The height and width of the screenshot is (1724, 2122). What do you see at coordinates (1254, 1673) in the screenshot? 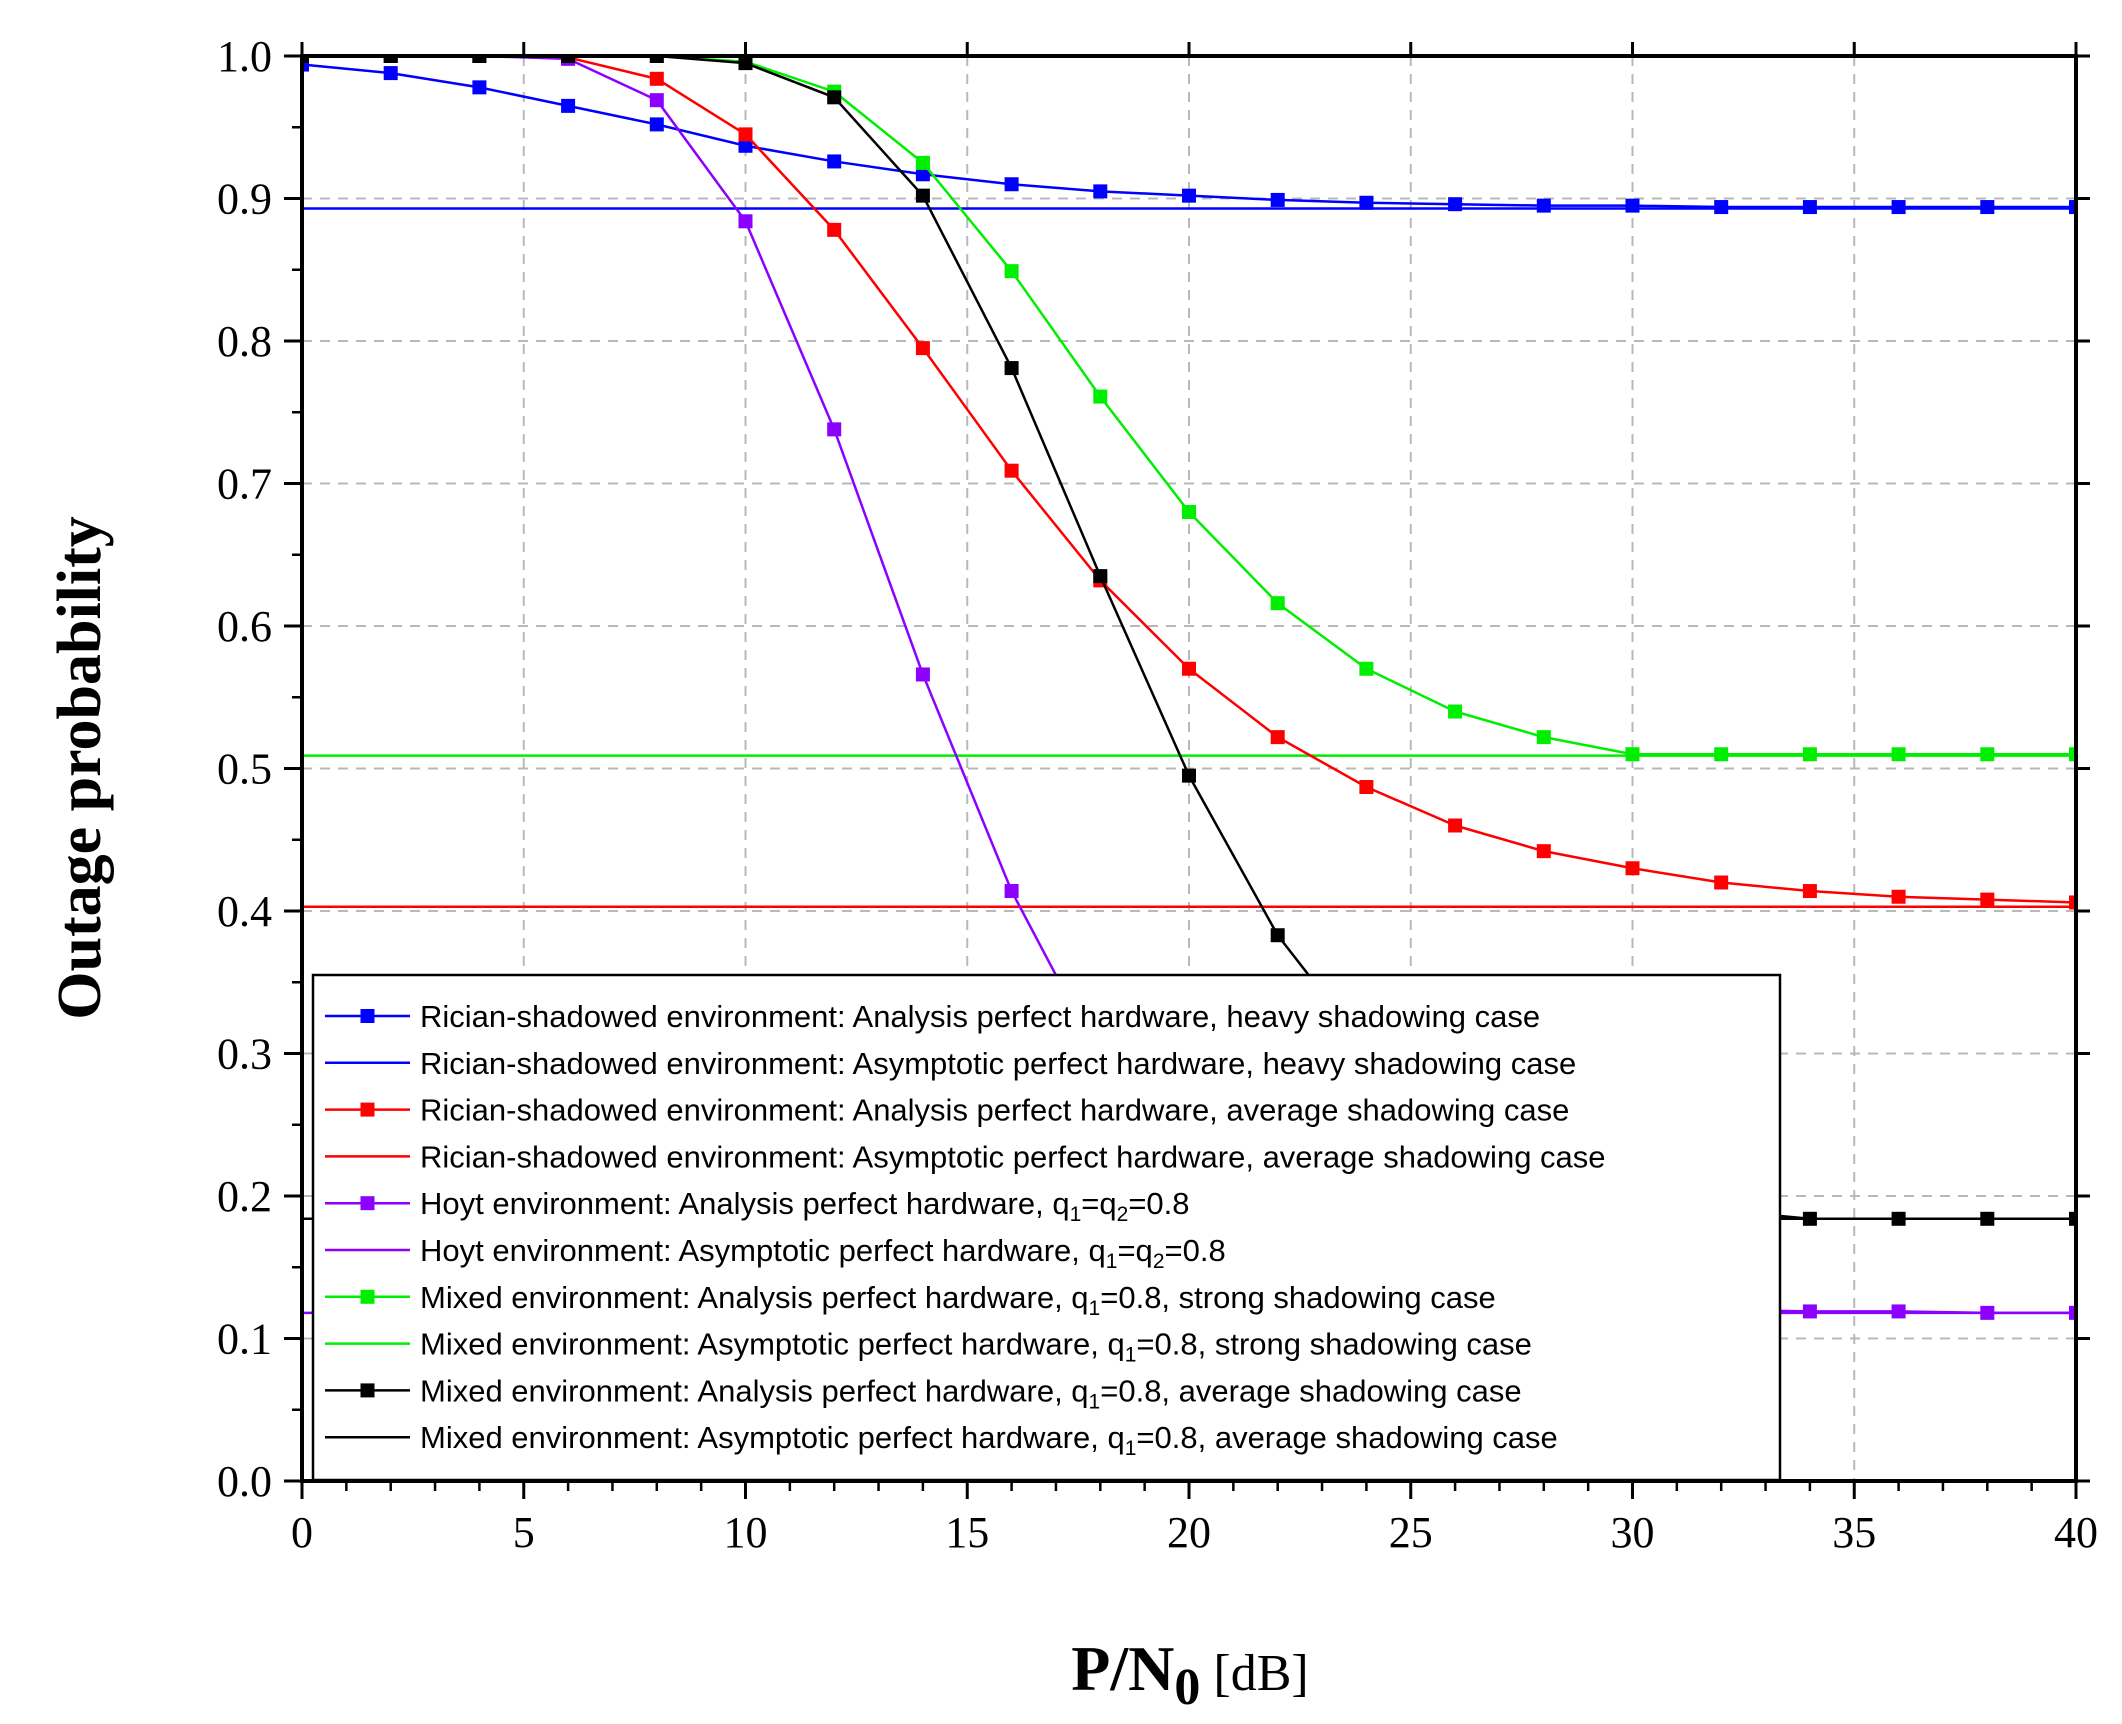
I see `x-axis-title-unit: [dB]` at bounding box center [1254, 1673].